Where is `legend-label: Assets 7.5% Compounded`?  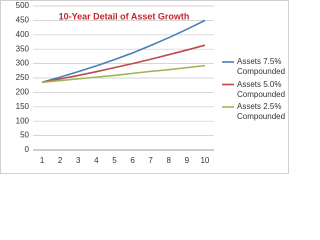
legend-label: Assets 7.5% Compounded is located at coordinates (261, 66).